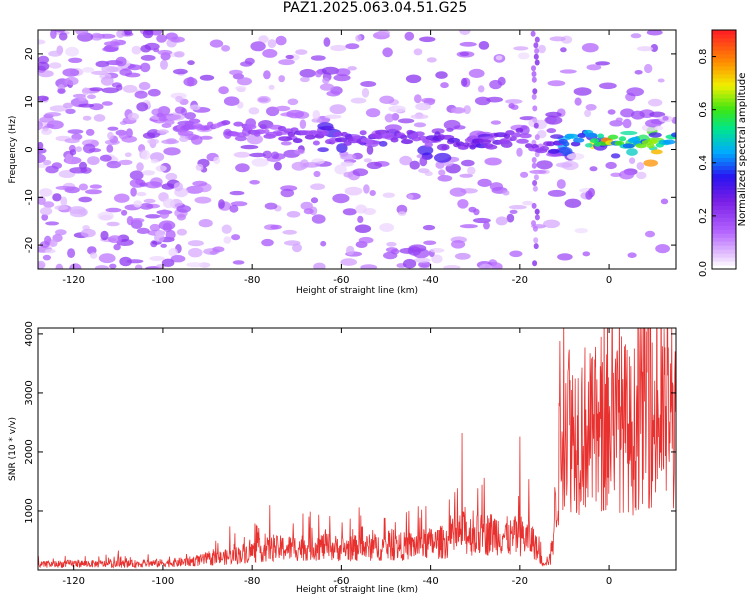 The image size is (750, 600). Describe the element at coordinates (375, 8) in the screenshot. I see `figure-title: PAZ1.2025.063.04.51.G25` at that location.